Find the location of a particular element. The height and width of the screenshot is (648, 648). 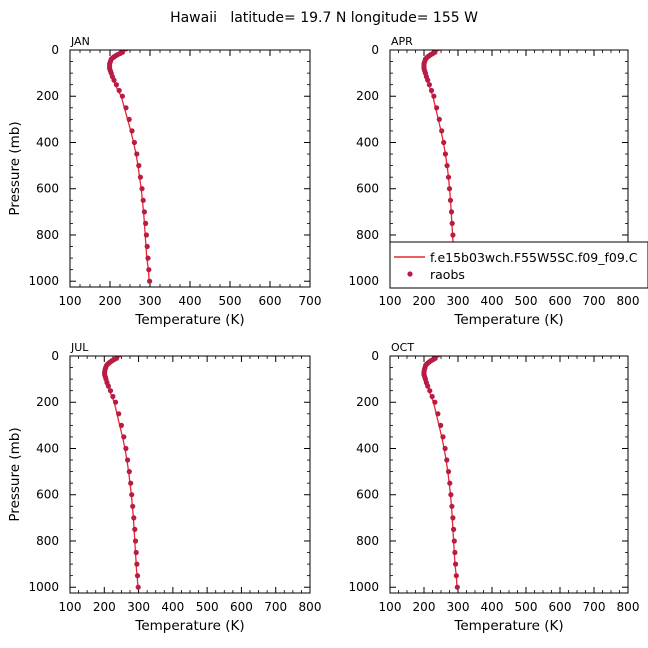

panel-label-apr: APR is located at coordinates (402, 41).